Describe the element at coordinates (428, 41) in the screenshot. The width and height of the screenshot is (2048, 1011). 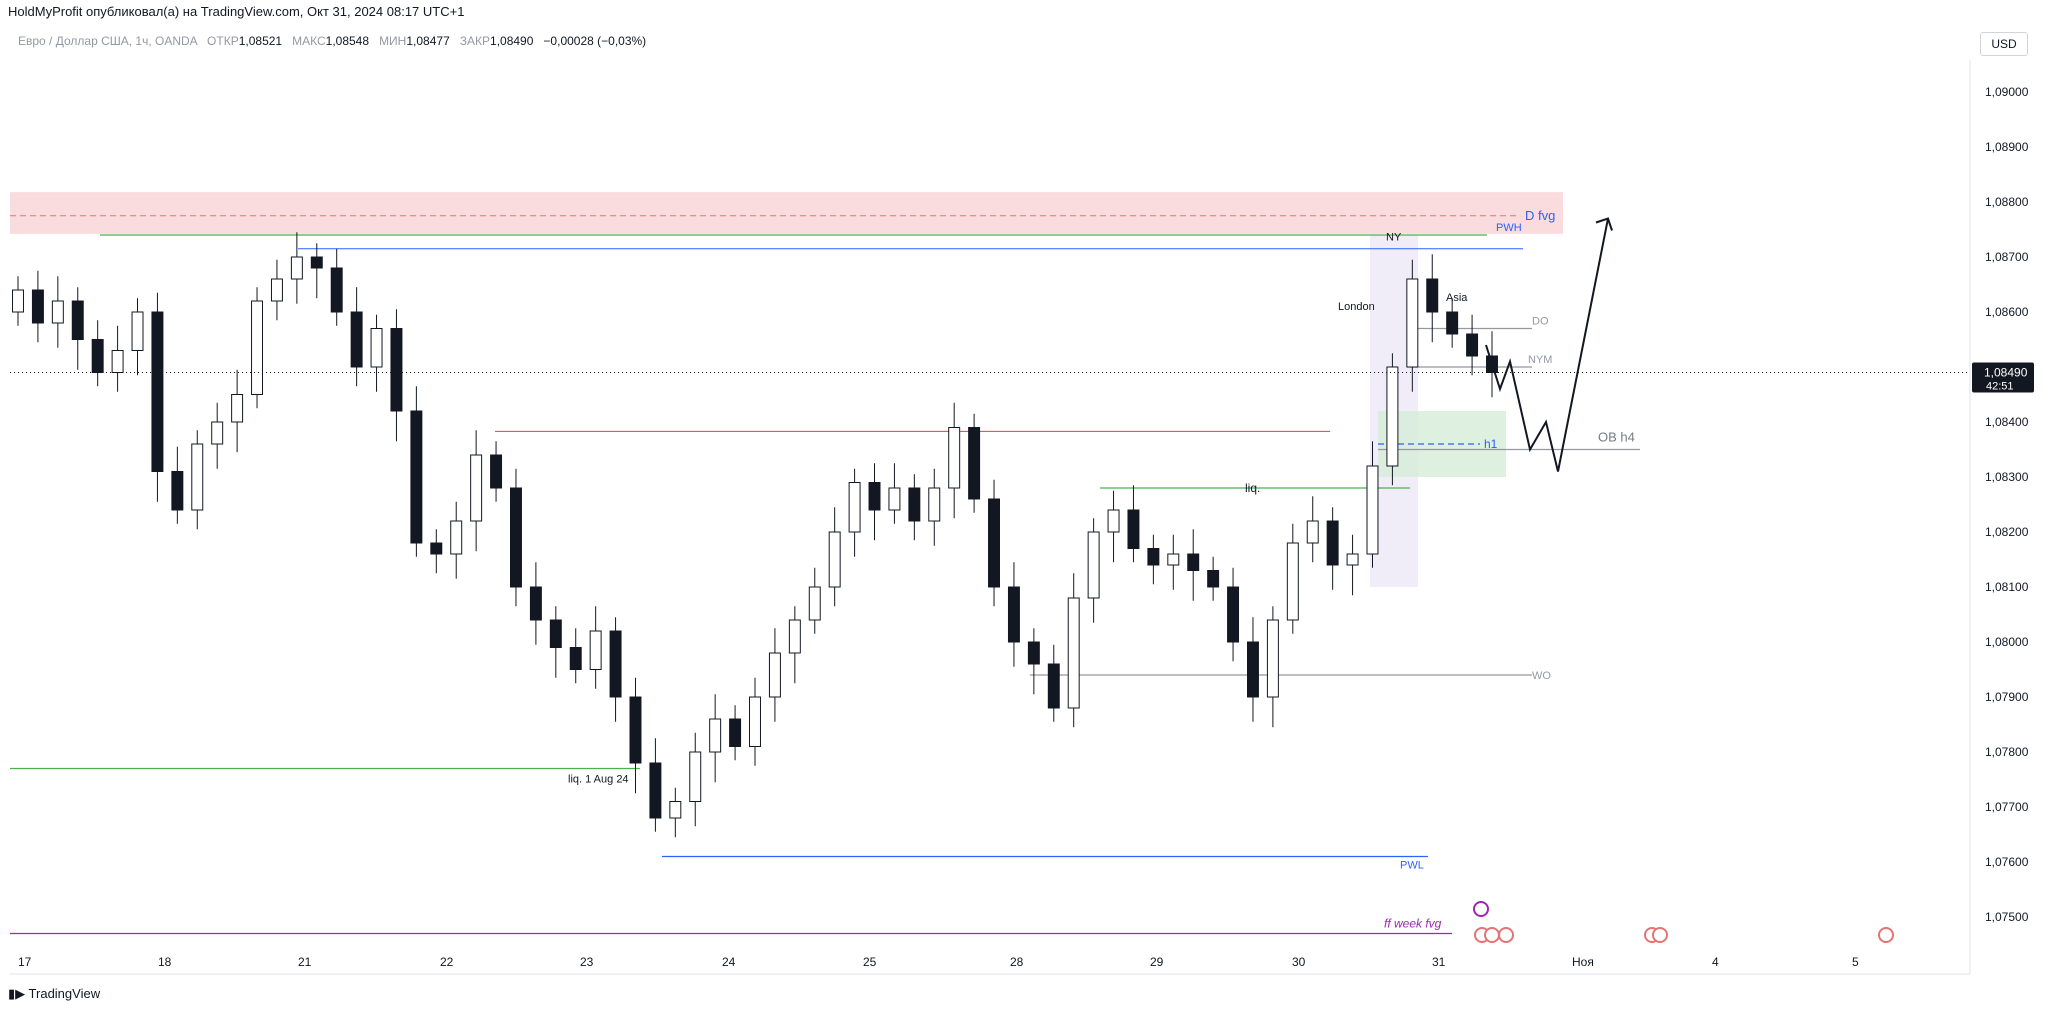
I see `low-value: 1,08477` at that location.